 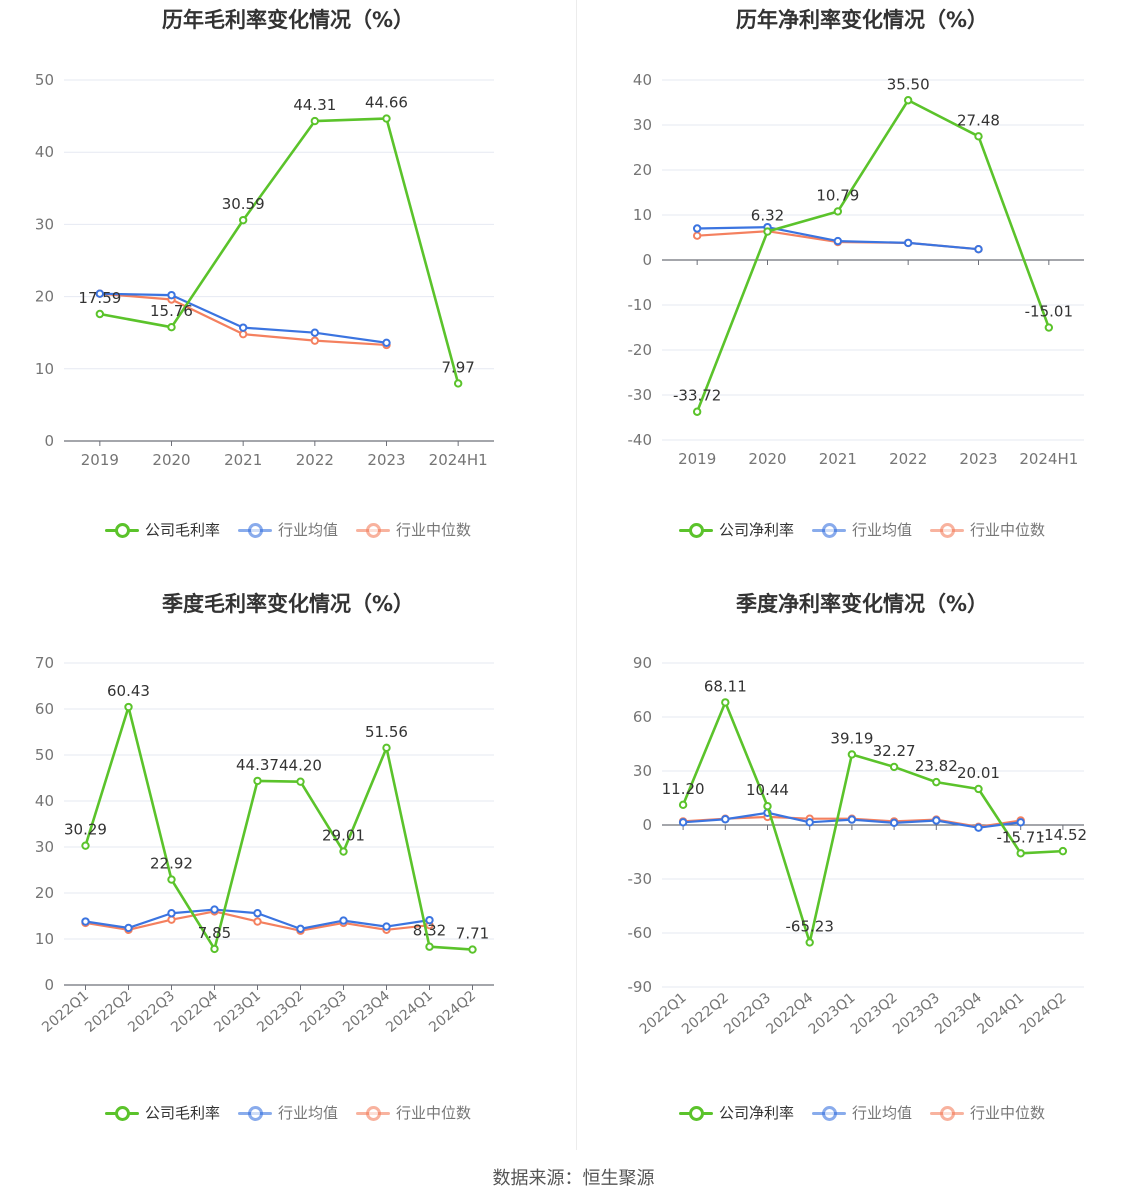 What do you see at coordinates (65, 1012) in the screenshot?
I see `x-tick-label: 2022Q1` at bounding box center [65, 1012].